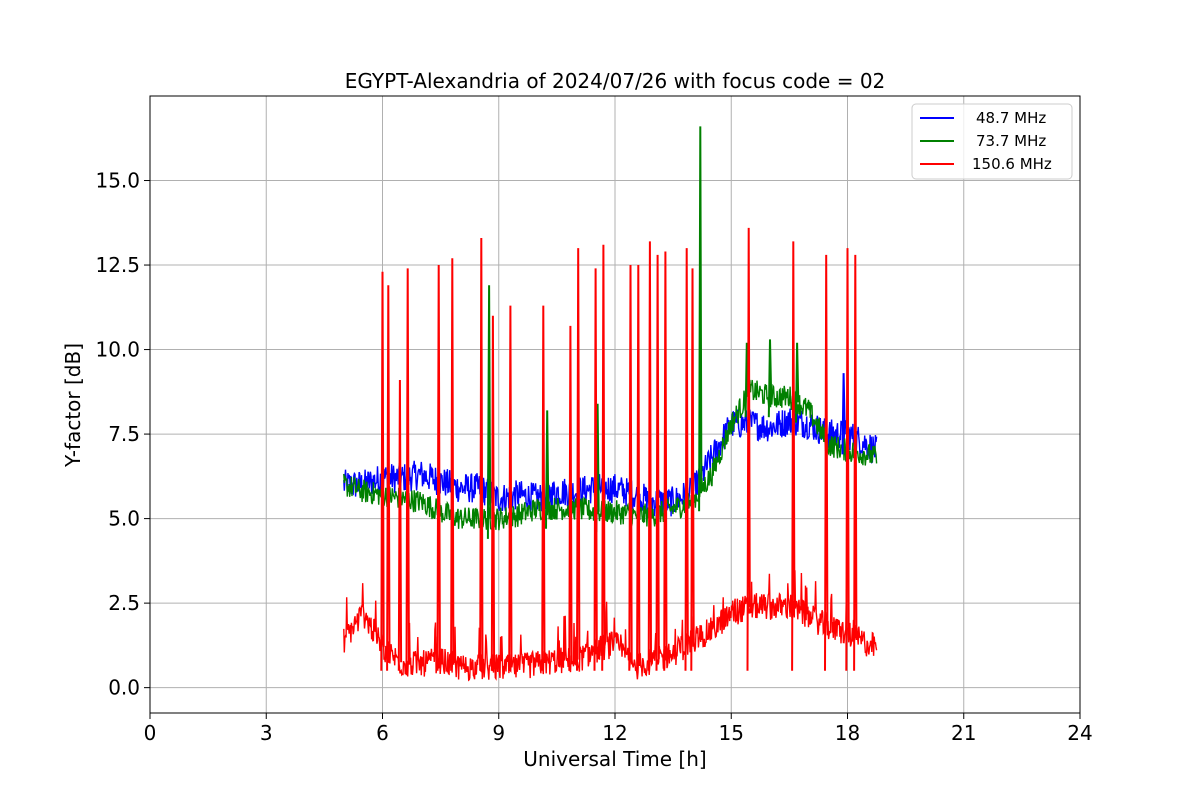  Describe the element at coordinates (963, 733) in the screenshot. I see `x-tick-label: 21` at that location.